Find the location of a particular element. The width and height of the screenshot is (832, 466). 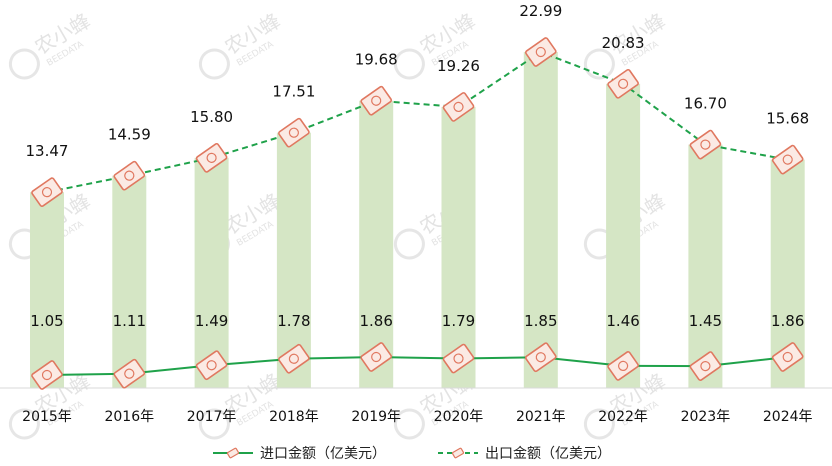

x-tick-label: 2023年 is located at coordinates (706, 417).